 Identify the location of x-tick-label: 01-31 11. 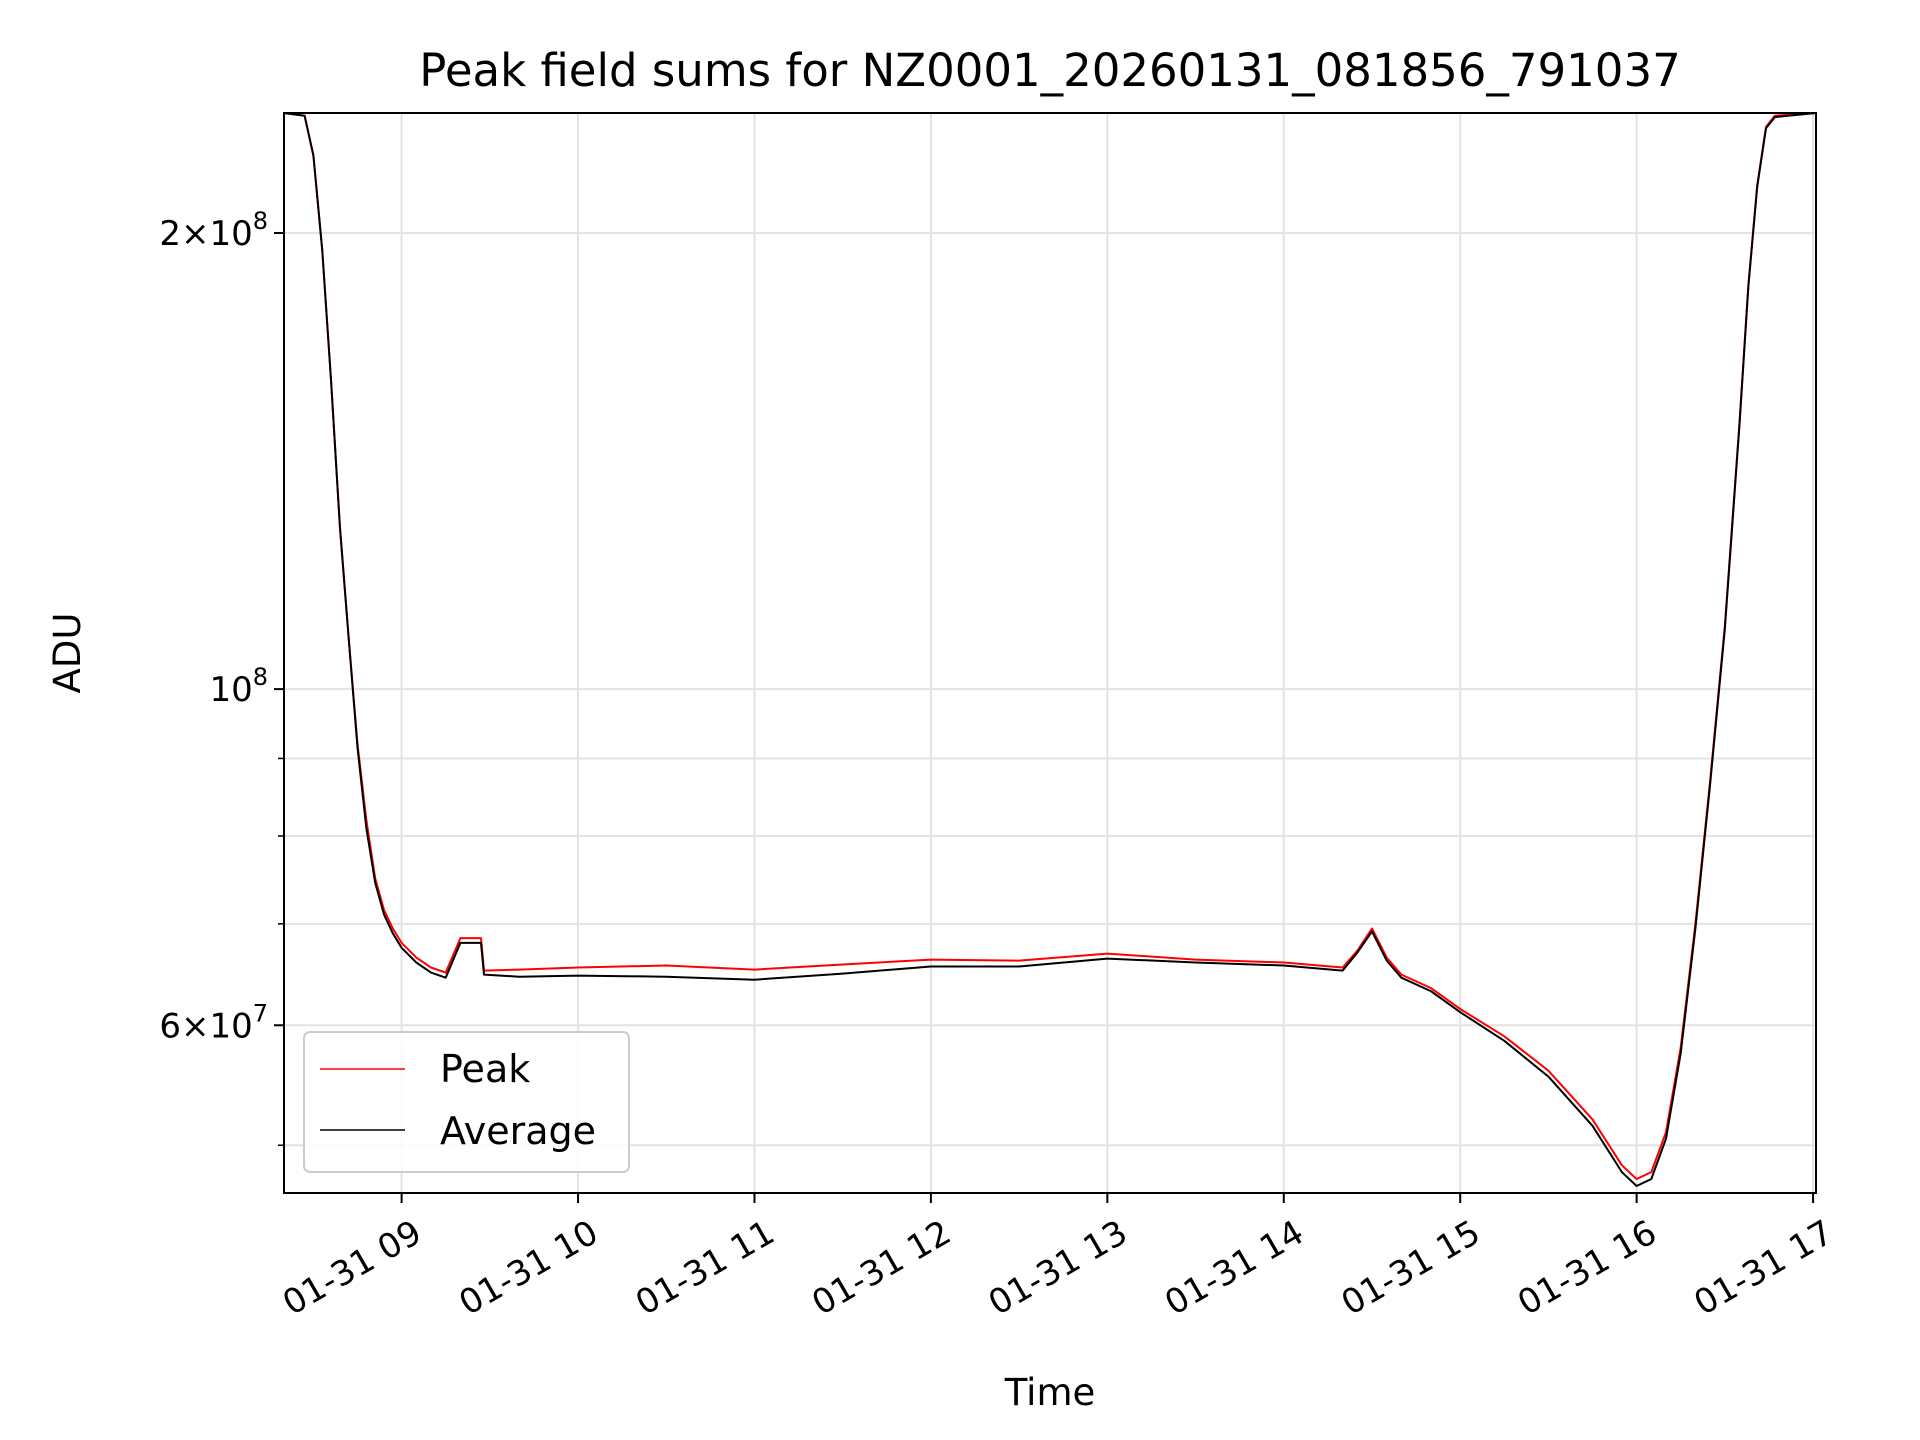
(705, 1268).